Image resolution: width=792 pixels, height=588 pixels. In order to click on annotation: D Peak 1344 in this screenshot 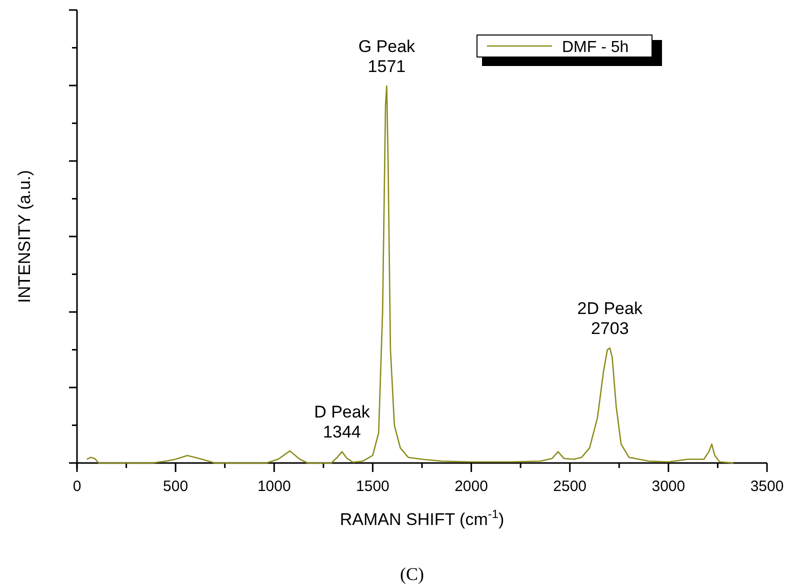, I will do `click(342, 422)`.